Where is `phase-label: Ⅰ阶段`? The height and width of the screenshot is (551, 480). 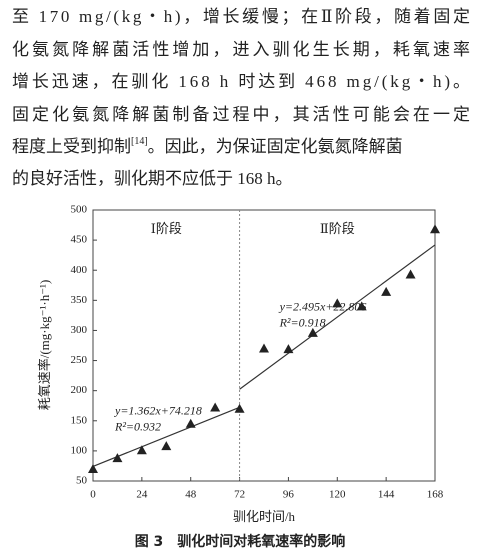 phase-label: Ⅰ阶段 is located at coordinates (166, 228).